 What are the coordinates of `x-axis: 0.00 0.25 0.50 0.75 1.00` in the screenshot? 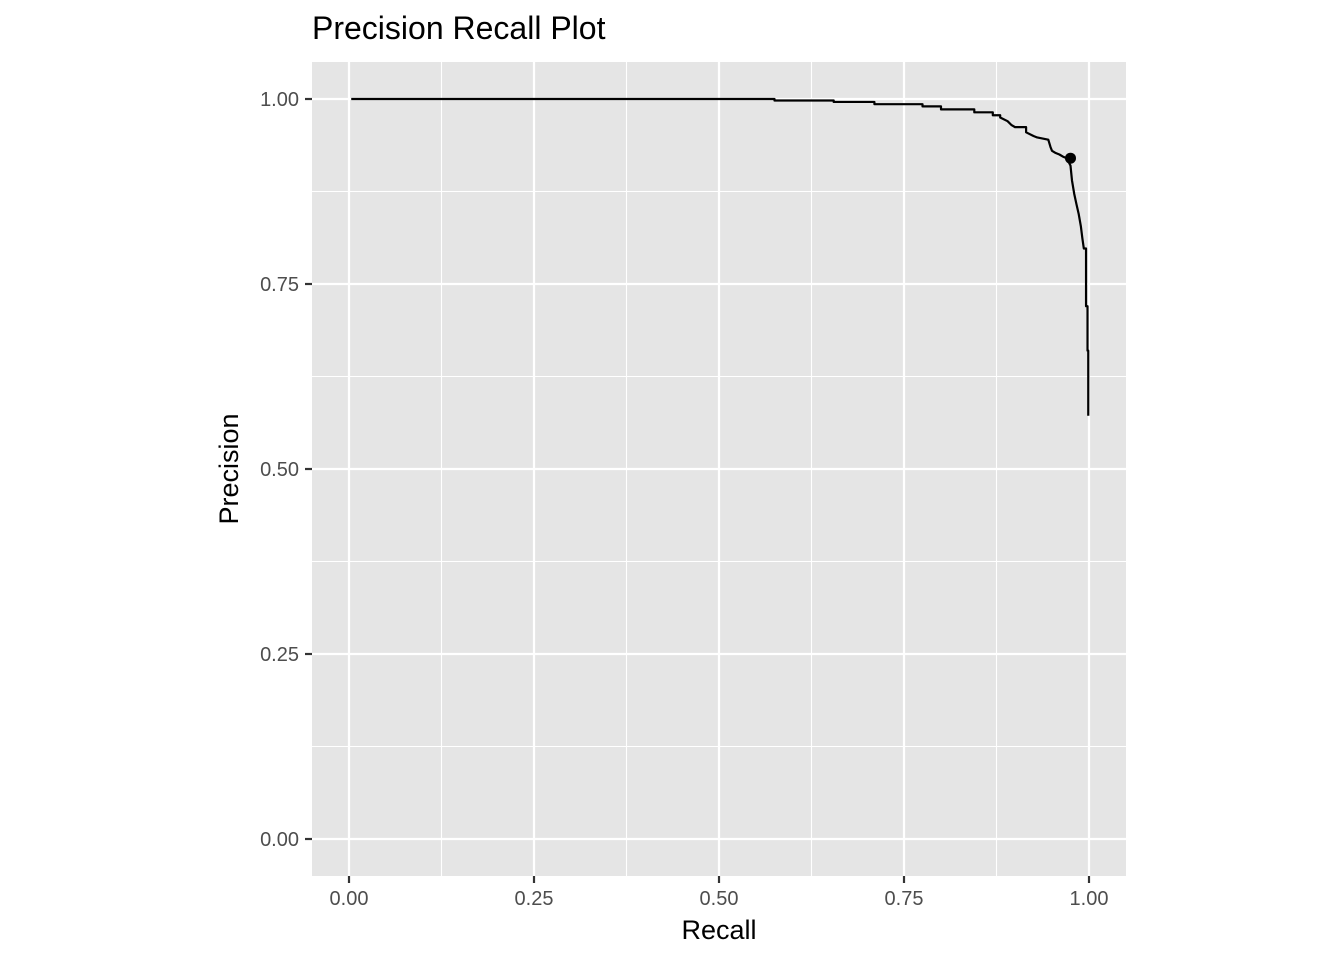 It's located at (719, 893).